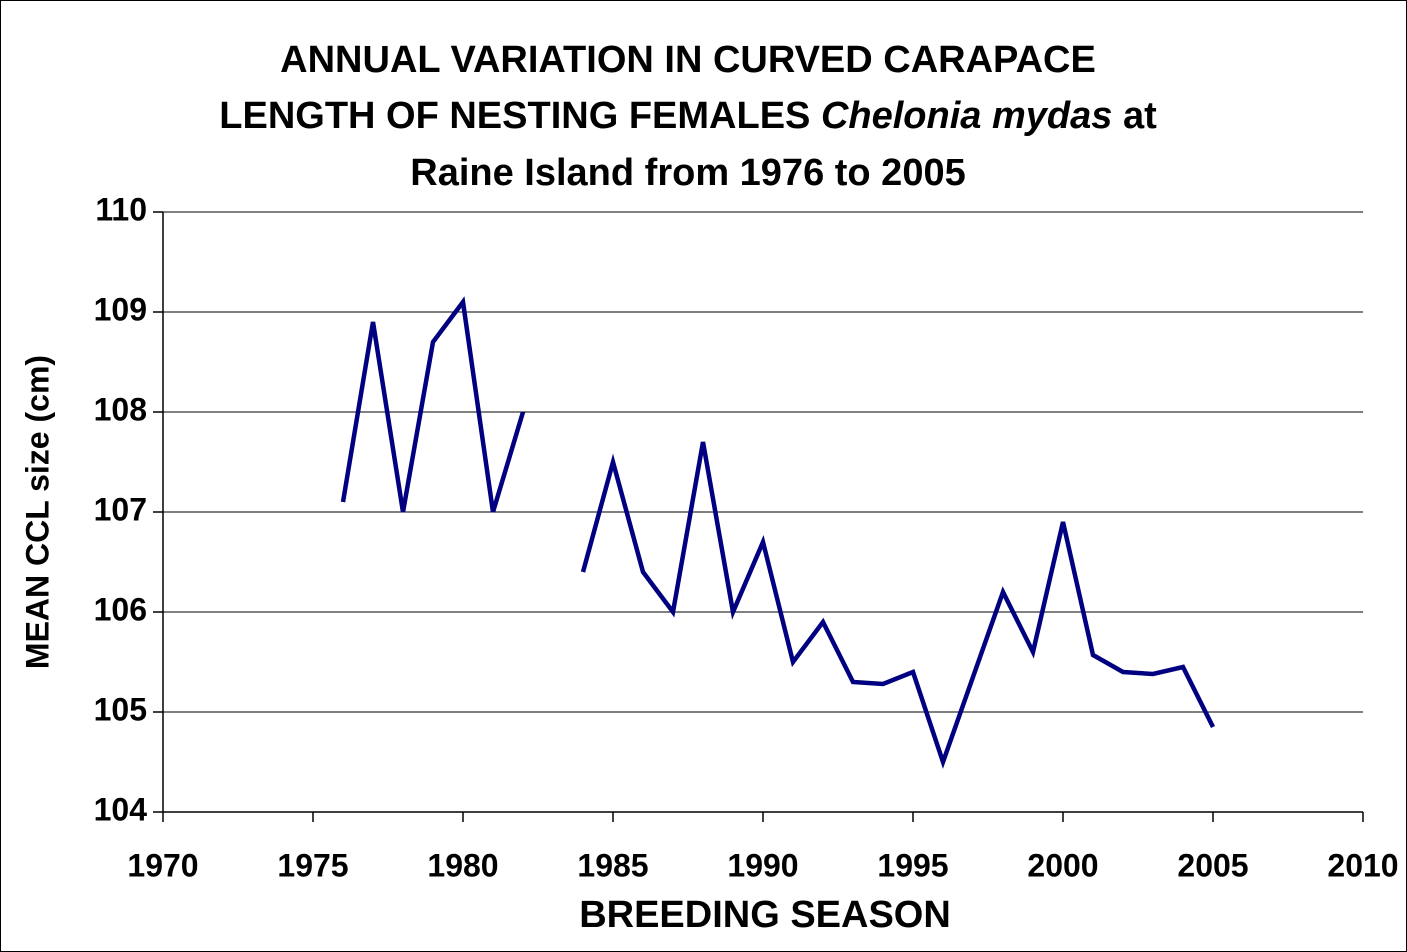 The image size is (1407, 952). I want to click on x-axis-label: BREEDING SEASON, so click(765, 915).